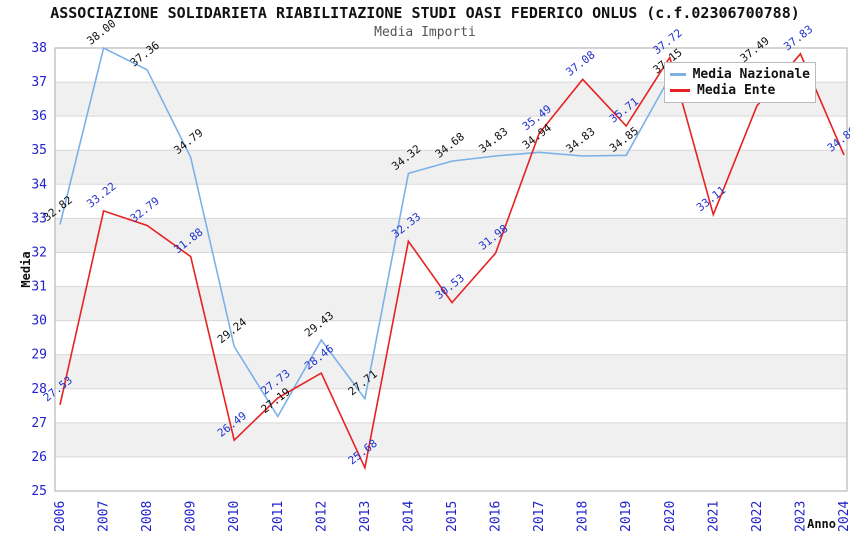 This screenshot has width=850, height=550. What do you see at coordinates (191, 516) in the screenshot?
I see `x-tick-label: 2009` at bounding box center [191, 516].